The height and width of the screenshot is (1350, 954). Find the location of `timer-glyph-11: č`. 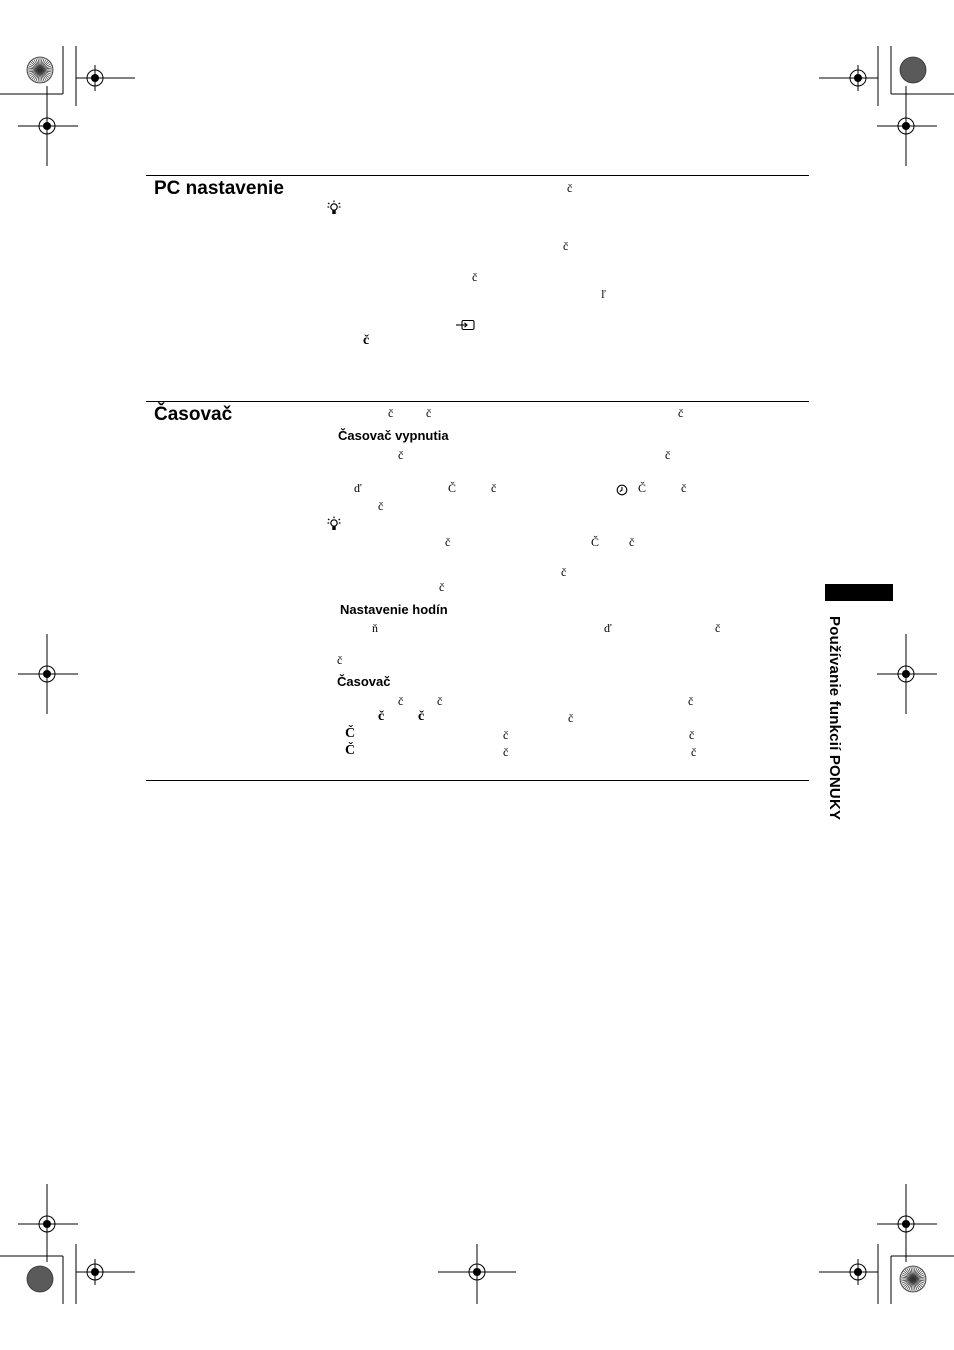

timer-glyph-11: č is located at coordinates (506, 752).